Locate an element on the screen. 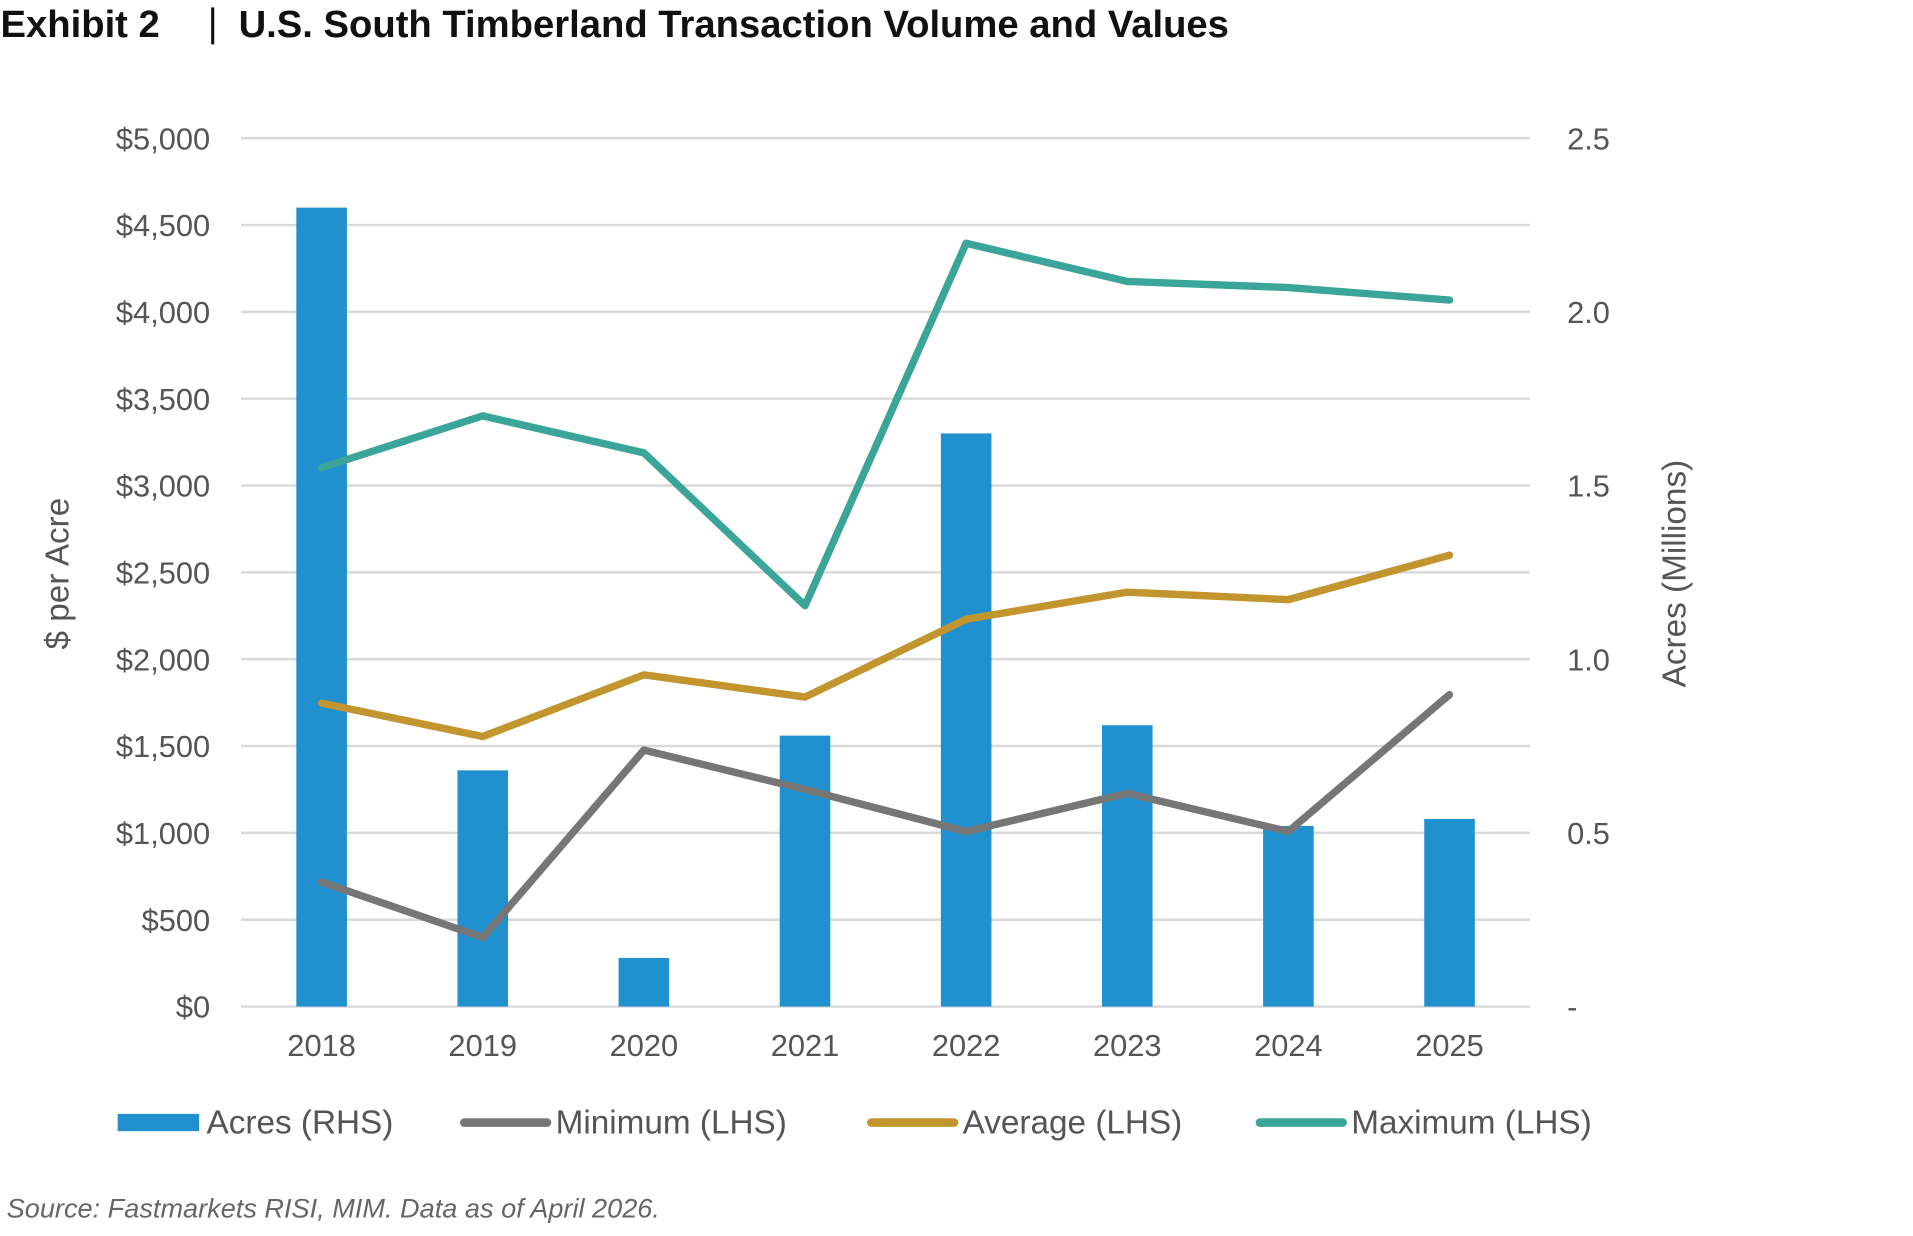 The width and height of the screenshot is (1913, 1236). legend-item: Minimum (LHS) is located at coordinates (623, 1123).